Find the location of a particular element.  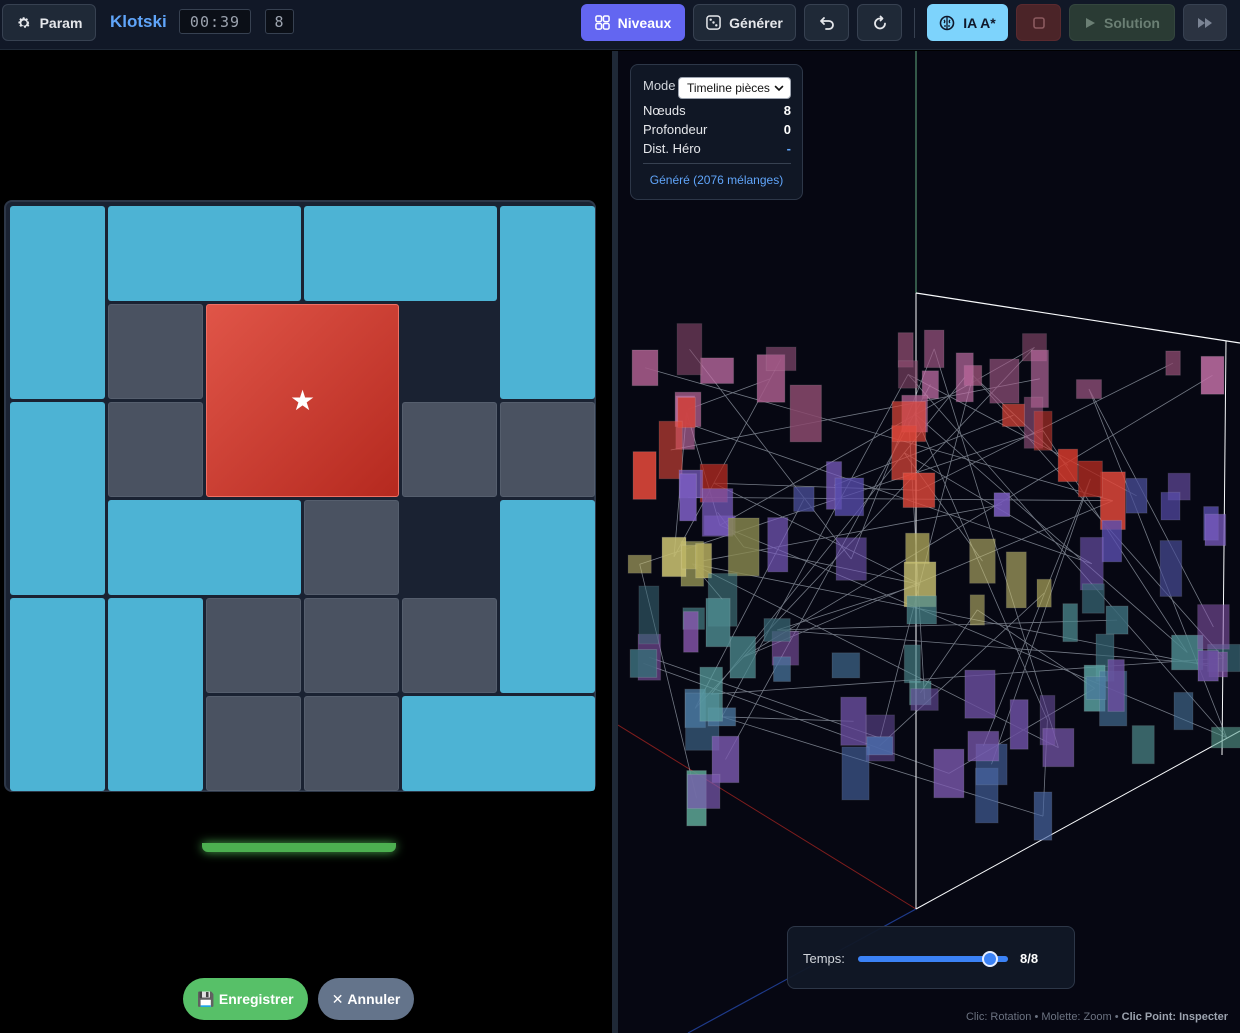

timeline-slider is located at coordinates (933, 959).